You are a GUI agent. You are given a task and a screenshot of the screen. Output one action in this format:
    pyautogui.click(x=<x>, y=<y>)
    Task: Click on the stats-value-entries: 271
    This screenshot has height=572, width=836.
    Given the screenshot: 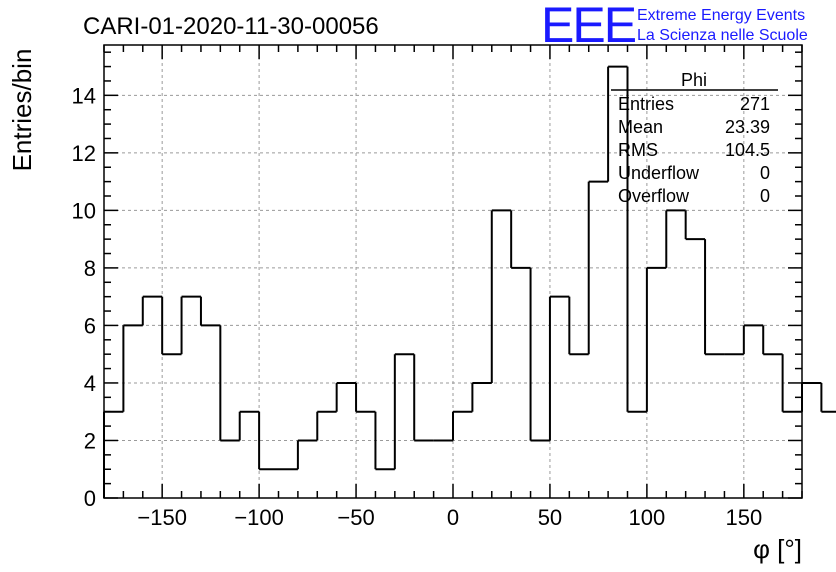 What is the action you would take?
    pyautogui.click(x=755, y=104)
    